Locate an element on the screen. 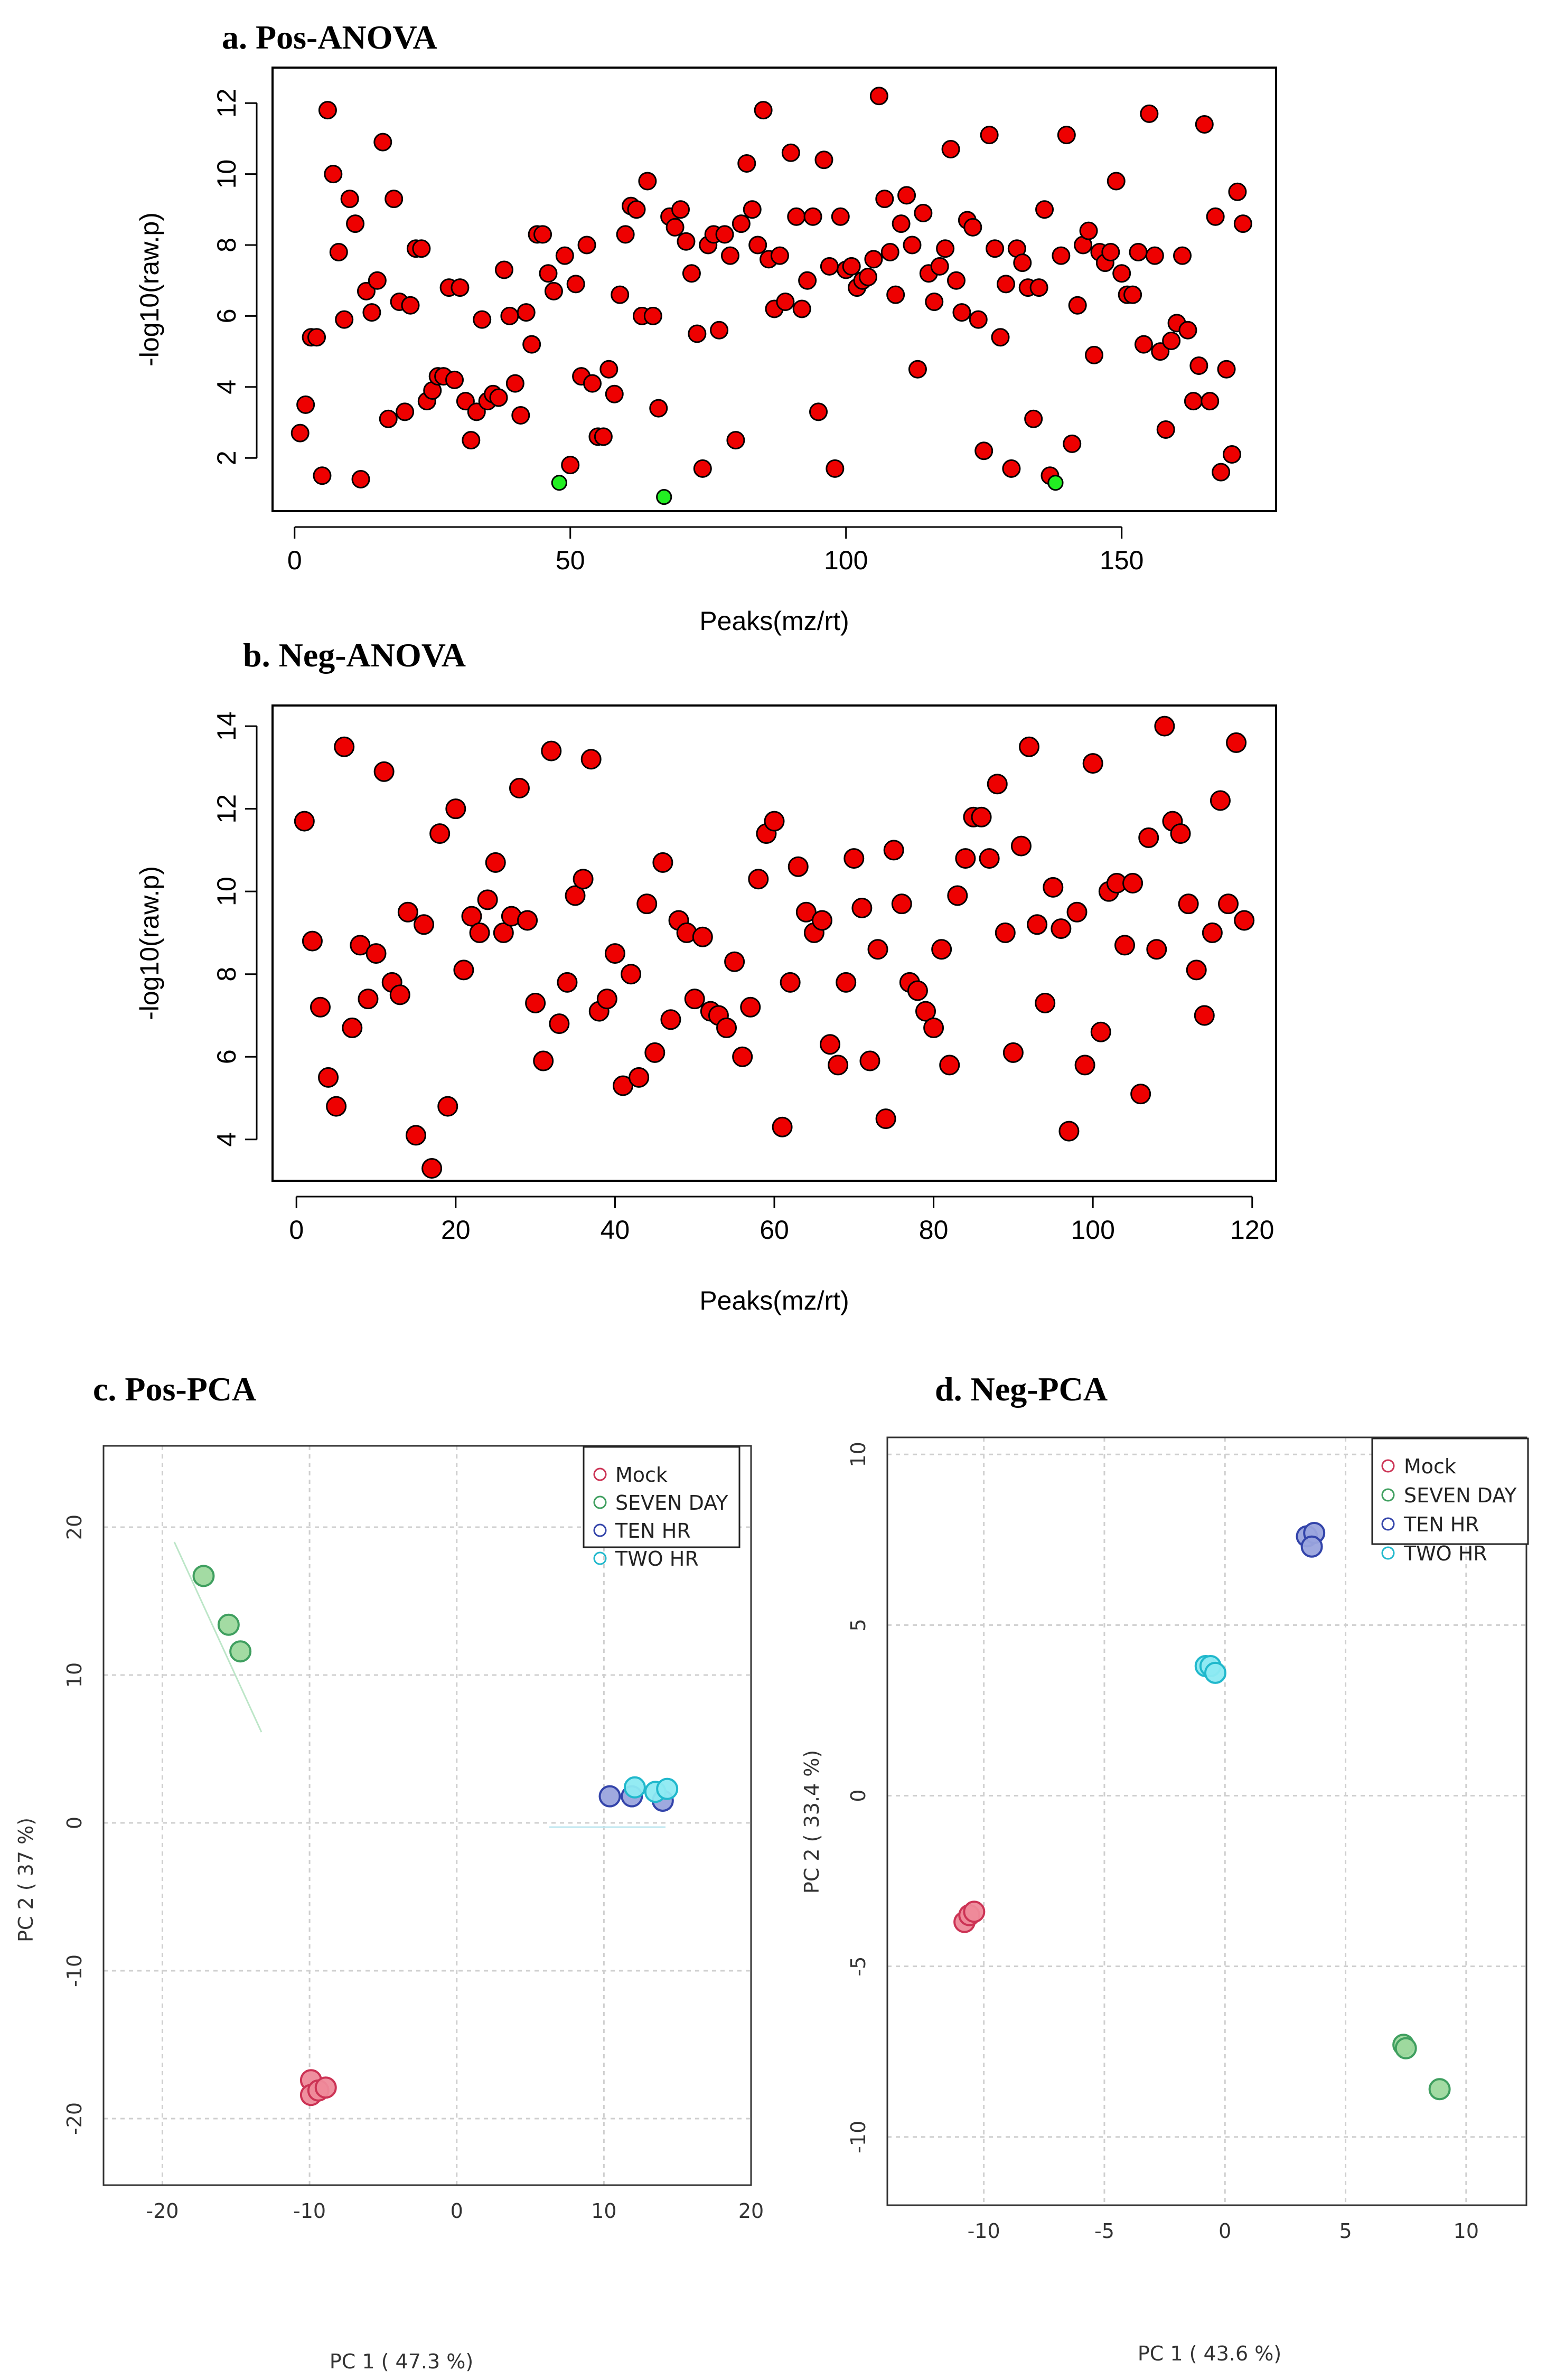 The image size is (1556, 2380). panel-b-x-tick-label: 100 is located at coordinates (1092, 1230).